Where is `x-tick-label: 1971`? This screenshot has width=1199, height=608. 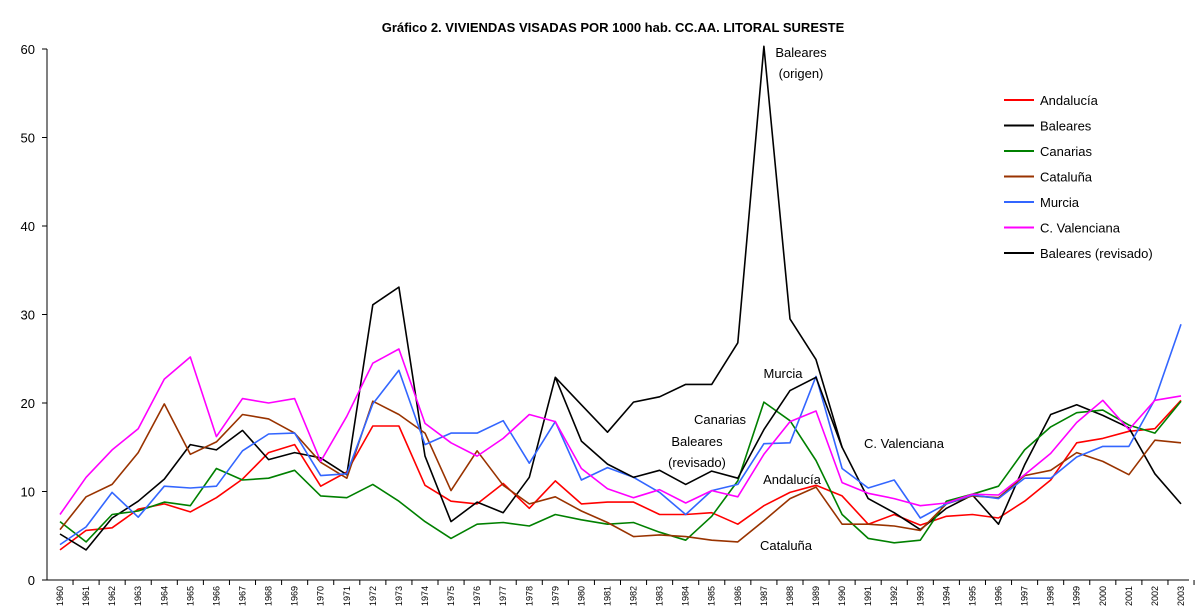 x-tick-label: 1971 is located at coordinates (347, 596).